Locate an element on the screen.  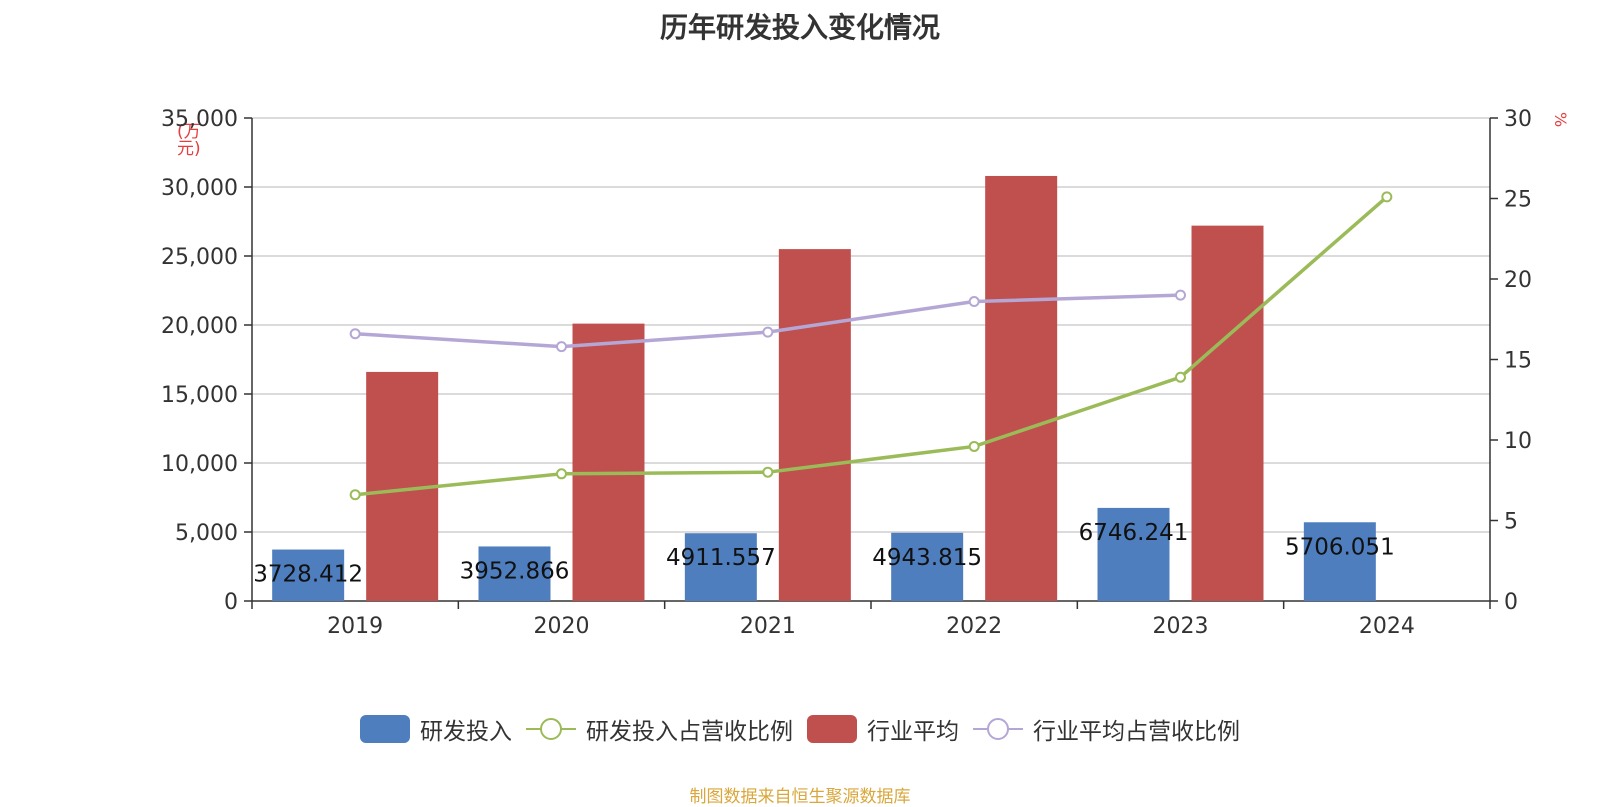
left-tick-label: 0 is located at coordinates (231, 602).